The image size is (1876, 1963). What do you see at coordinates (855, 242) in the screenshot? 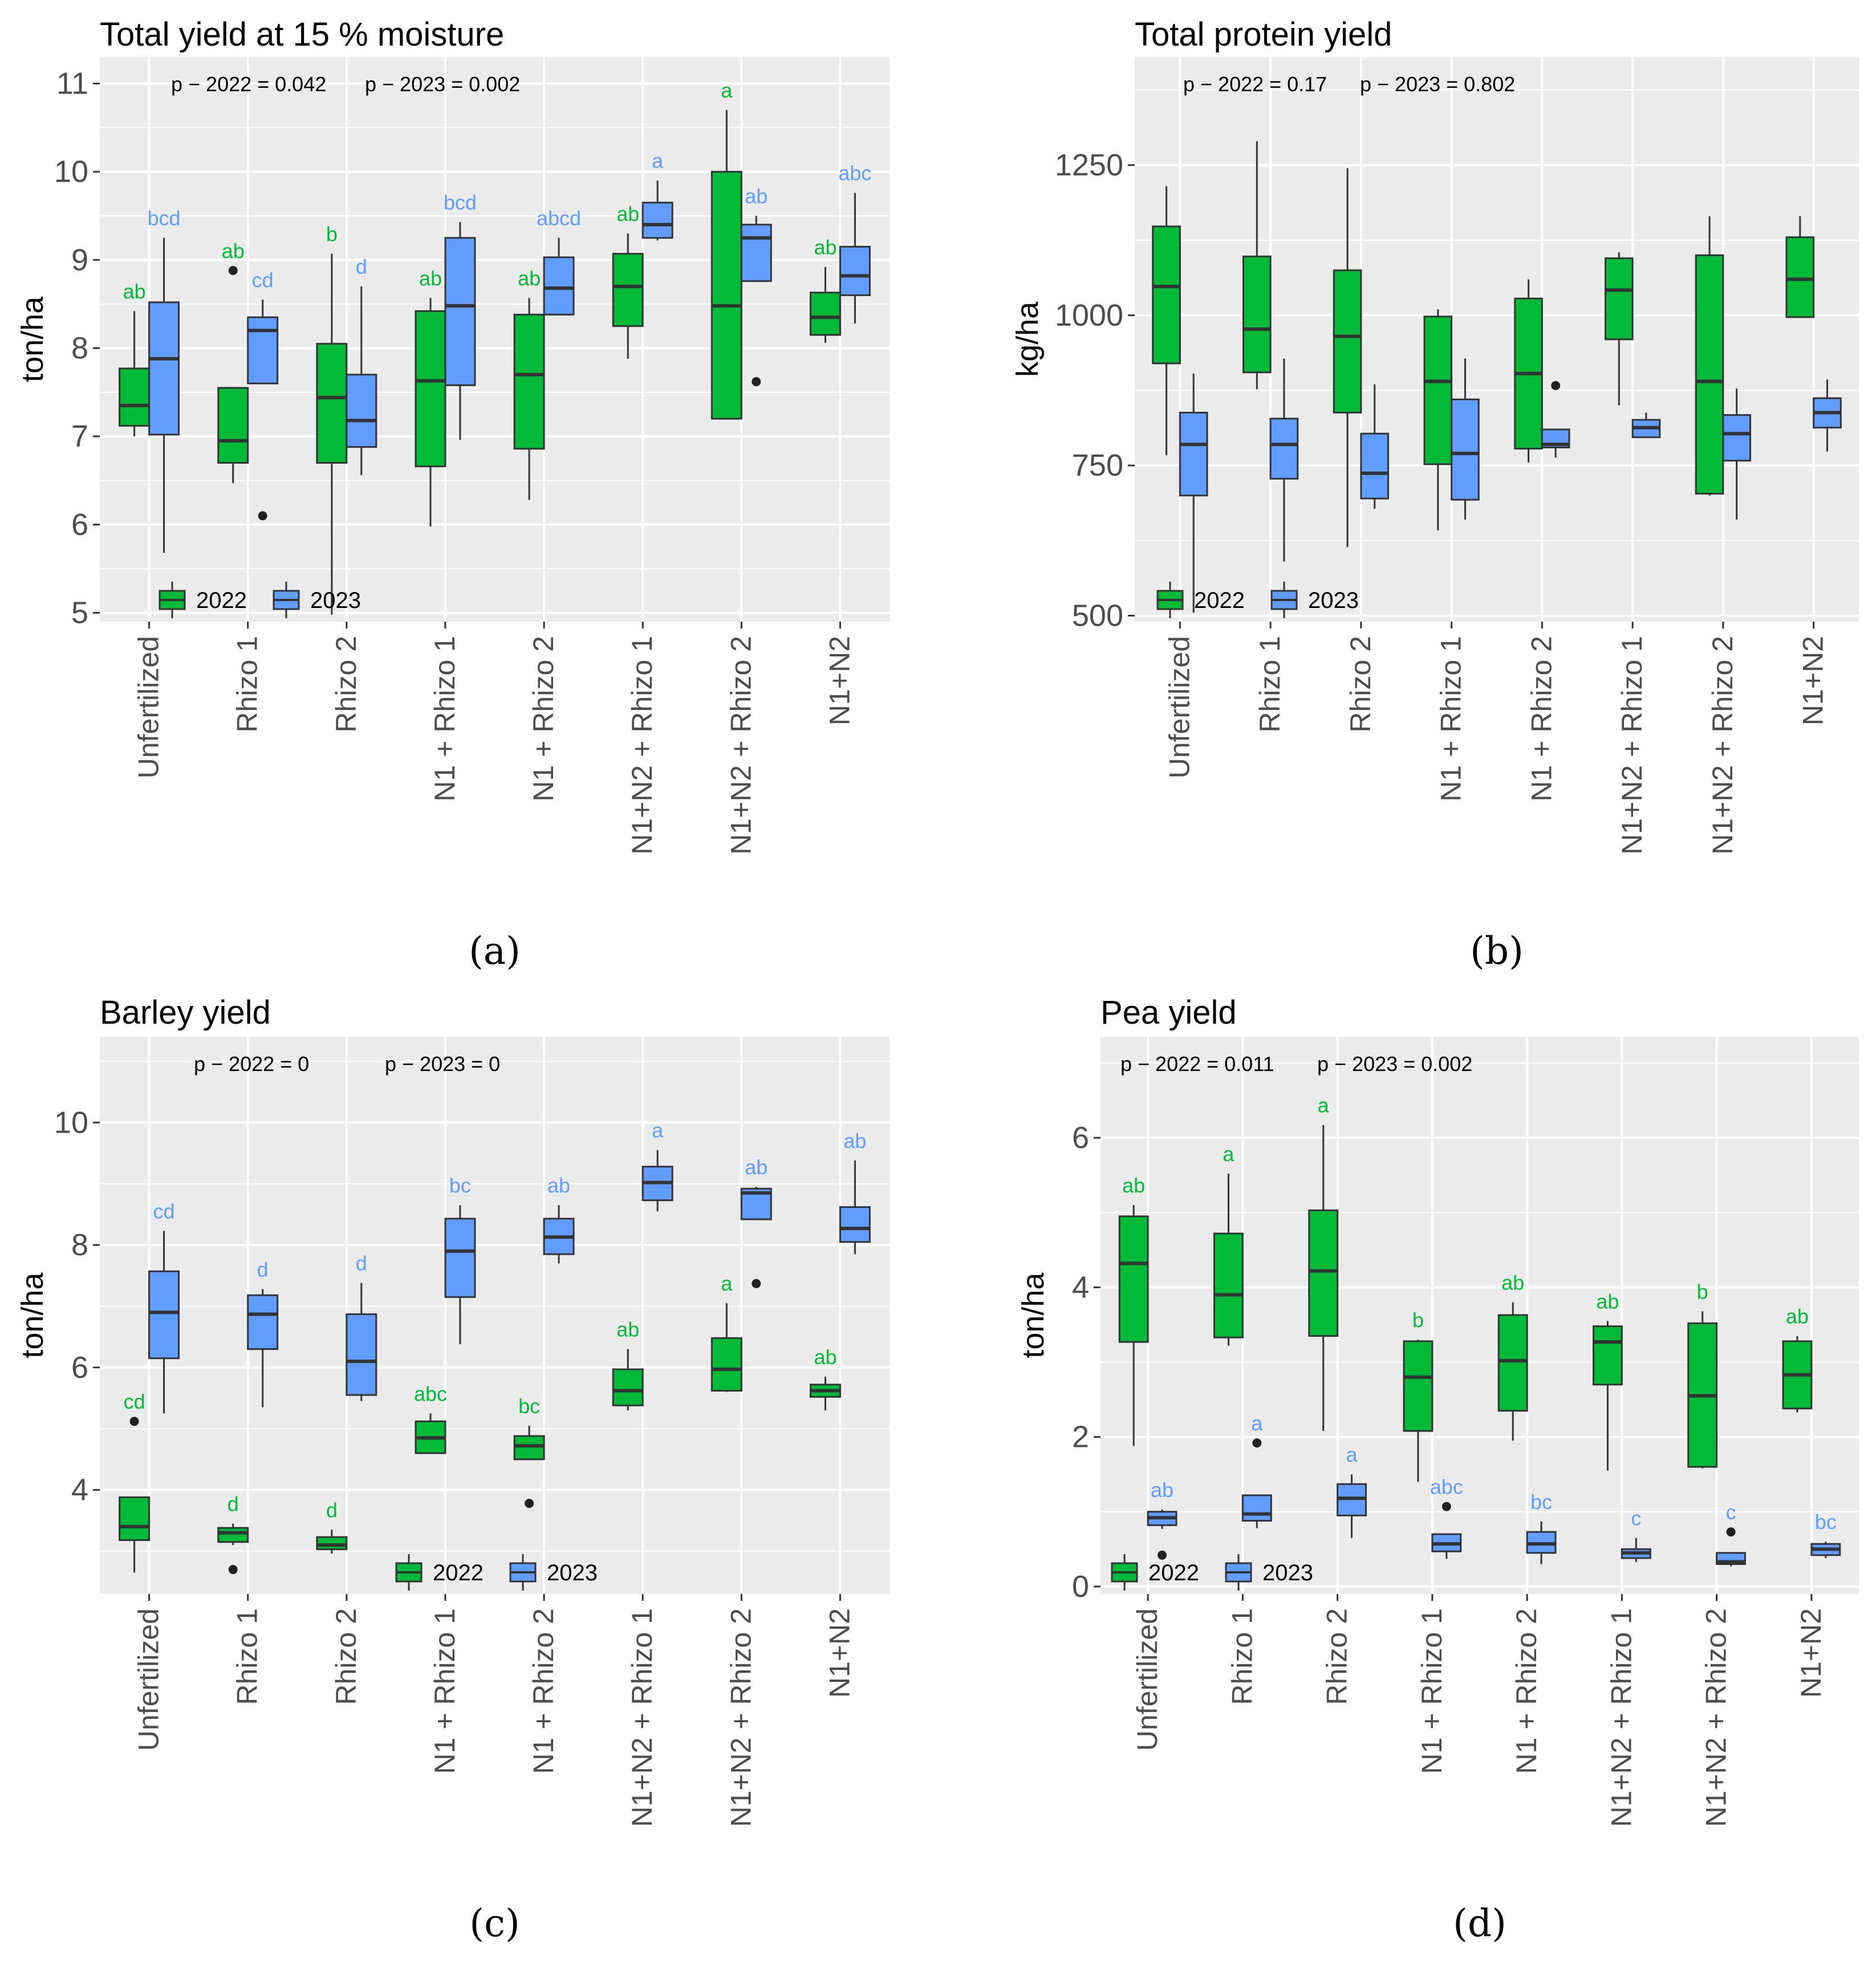
I see `box-2023-8: abc` at bounding box center [855, 242].